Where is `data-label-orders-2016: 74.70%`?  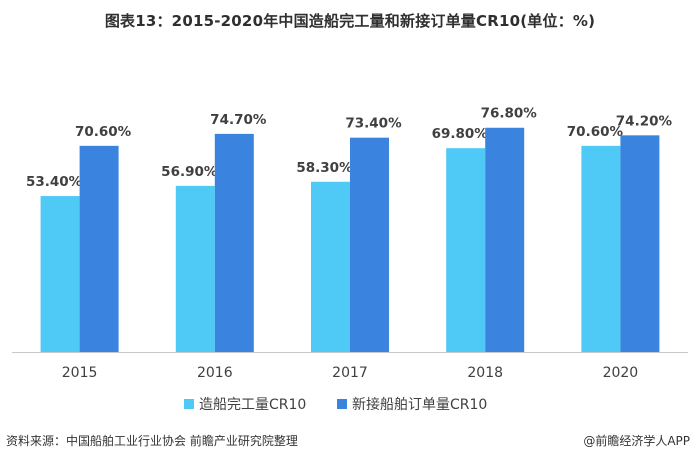 data-label-orders-2016: 74.70% is located at coordinates (238, 120).